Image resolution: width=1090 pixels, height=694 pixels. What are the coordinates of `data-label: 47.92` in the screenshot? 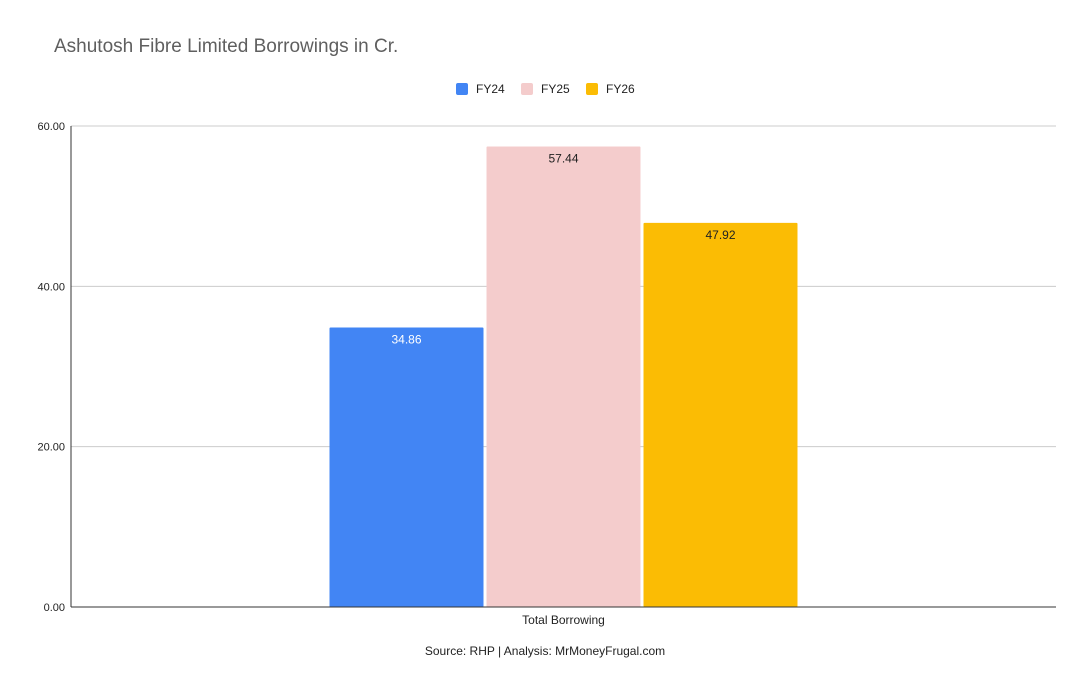 It's located at (720, 235).